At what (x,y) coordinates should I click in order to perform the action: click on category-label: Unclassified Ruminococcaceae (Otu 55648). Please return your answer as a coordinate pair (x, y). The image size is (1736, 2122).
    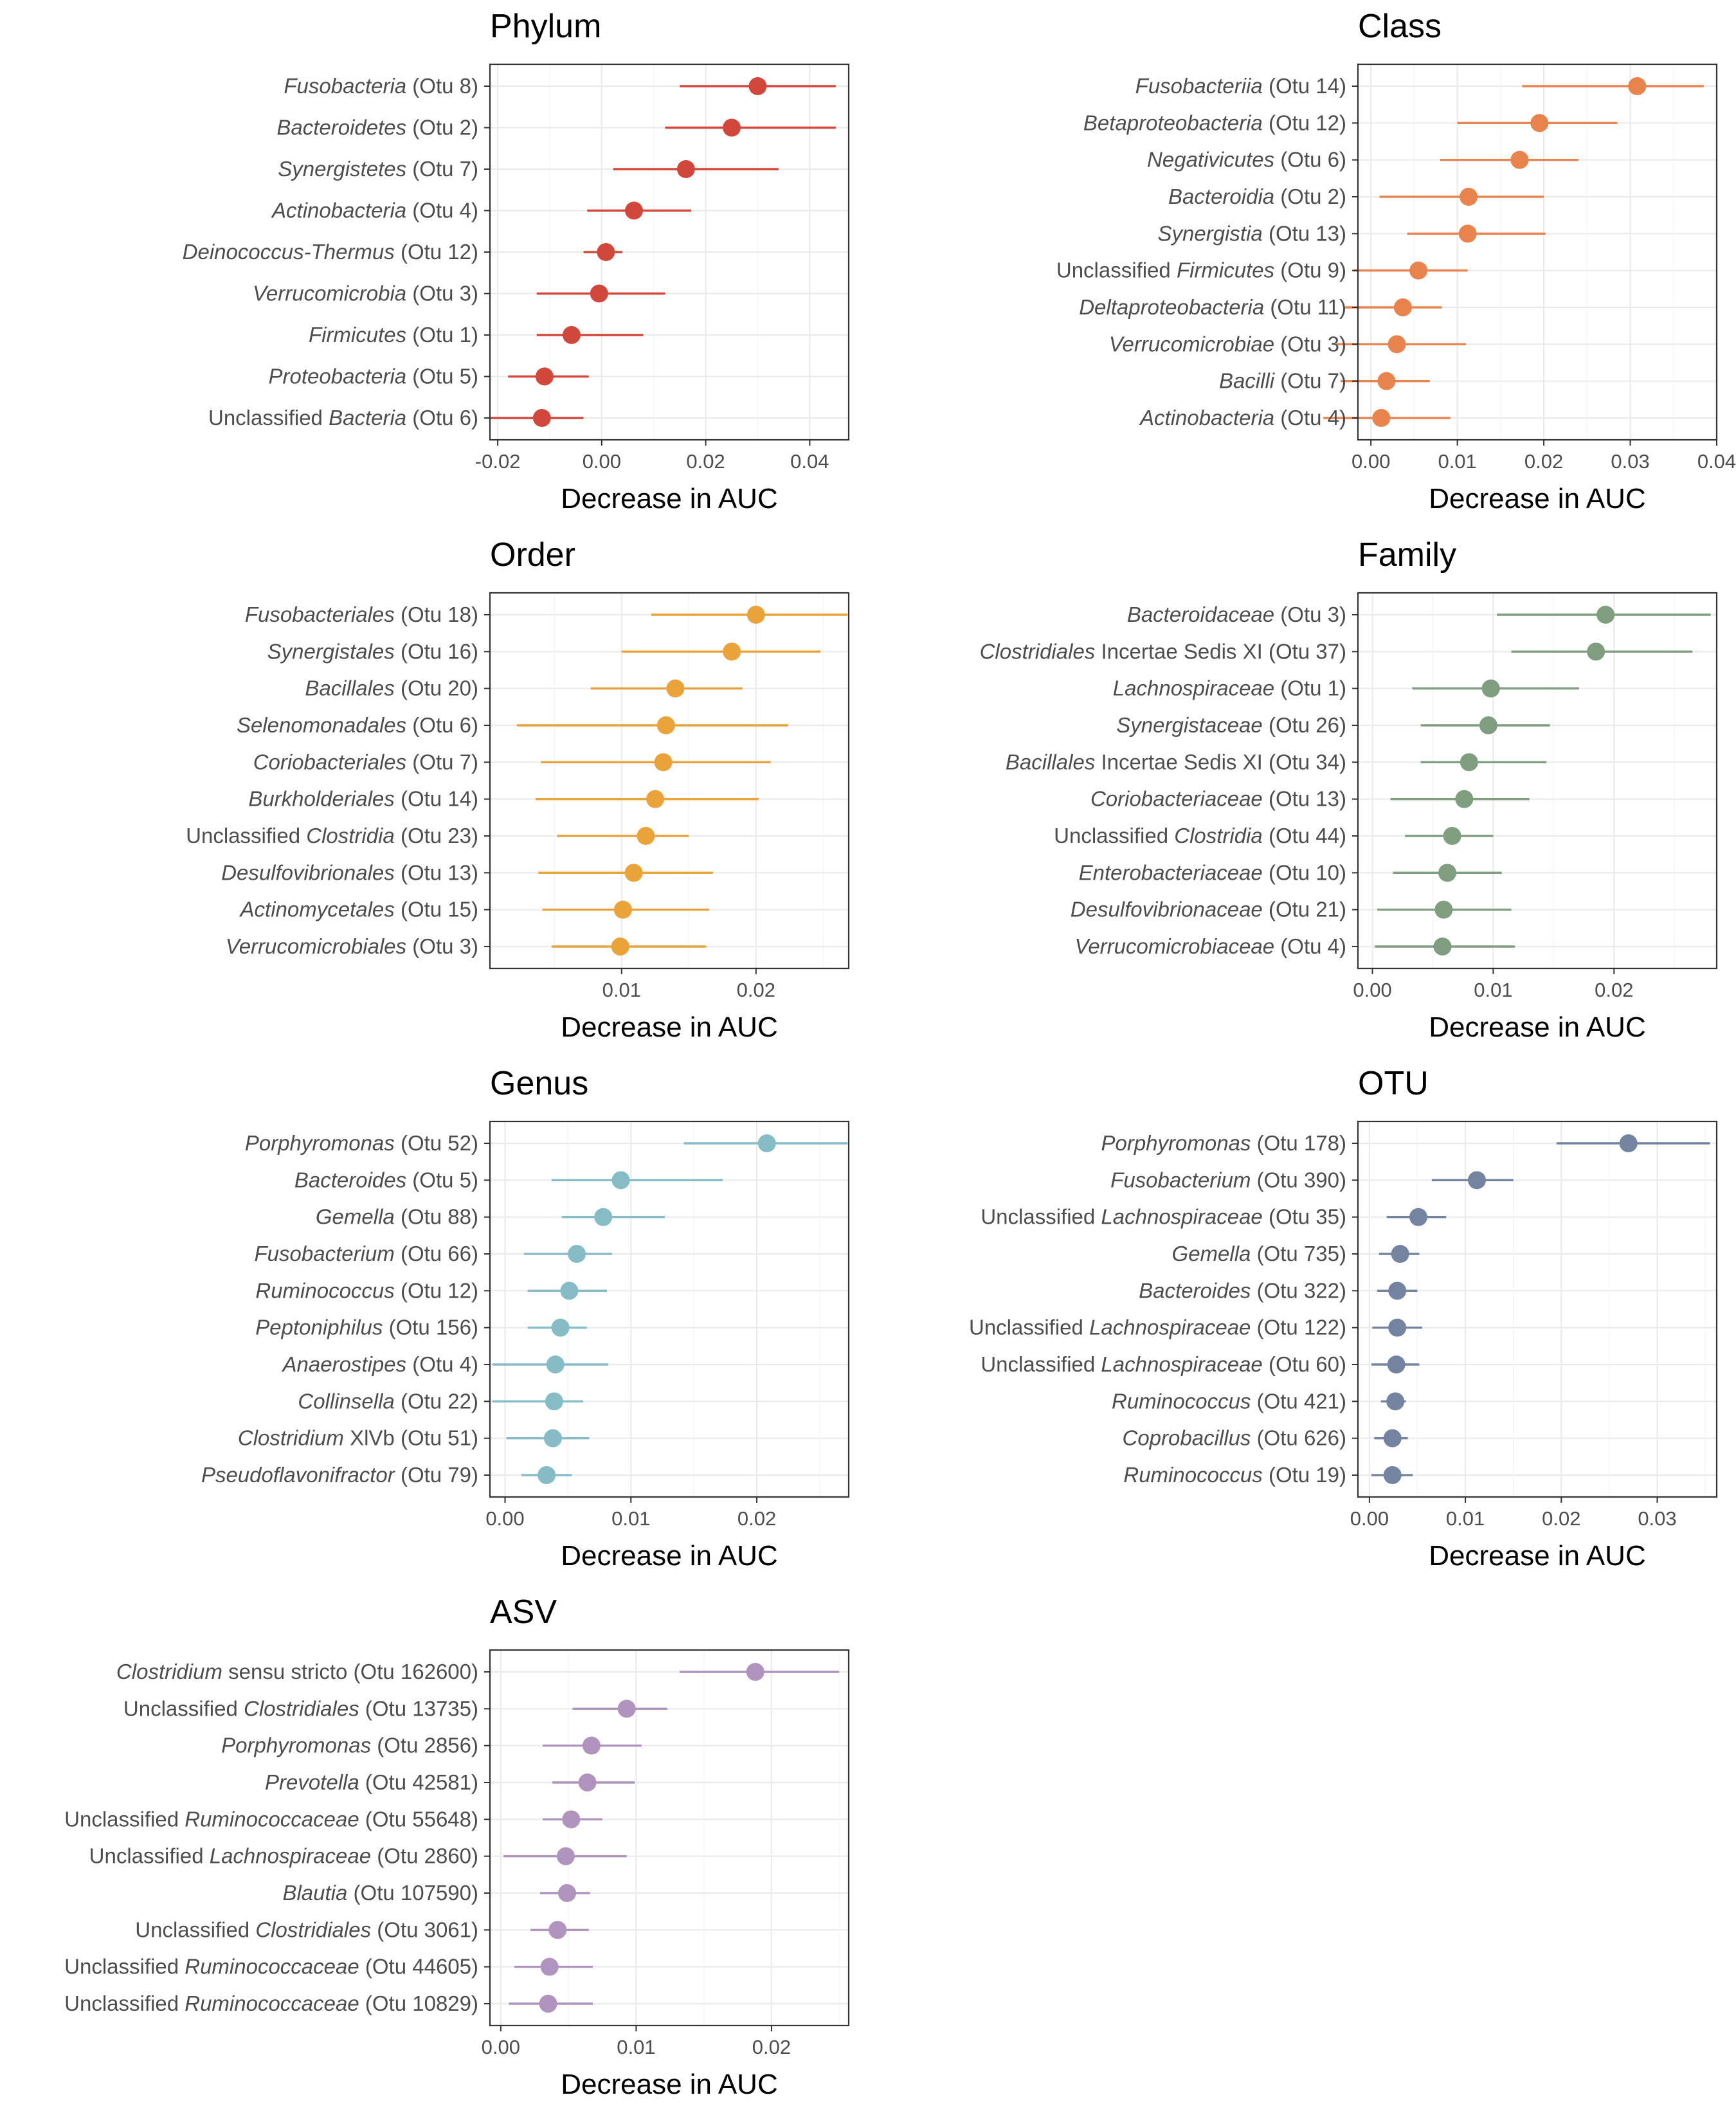
    Looking at the image, I should click on (271, 1819).